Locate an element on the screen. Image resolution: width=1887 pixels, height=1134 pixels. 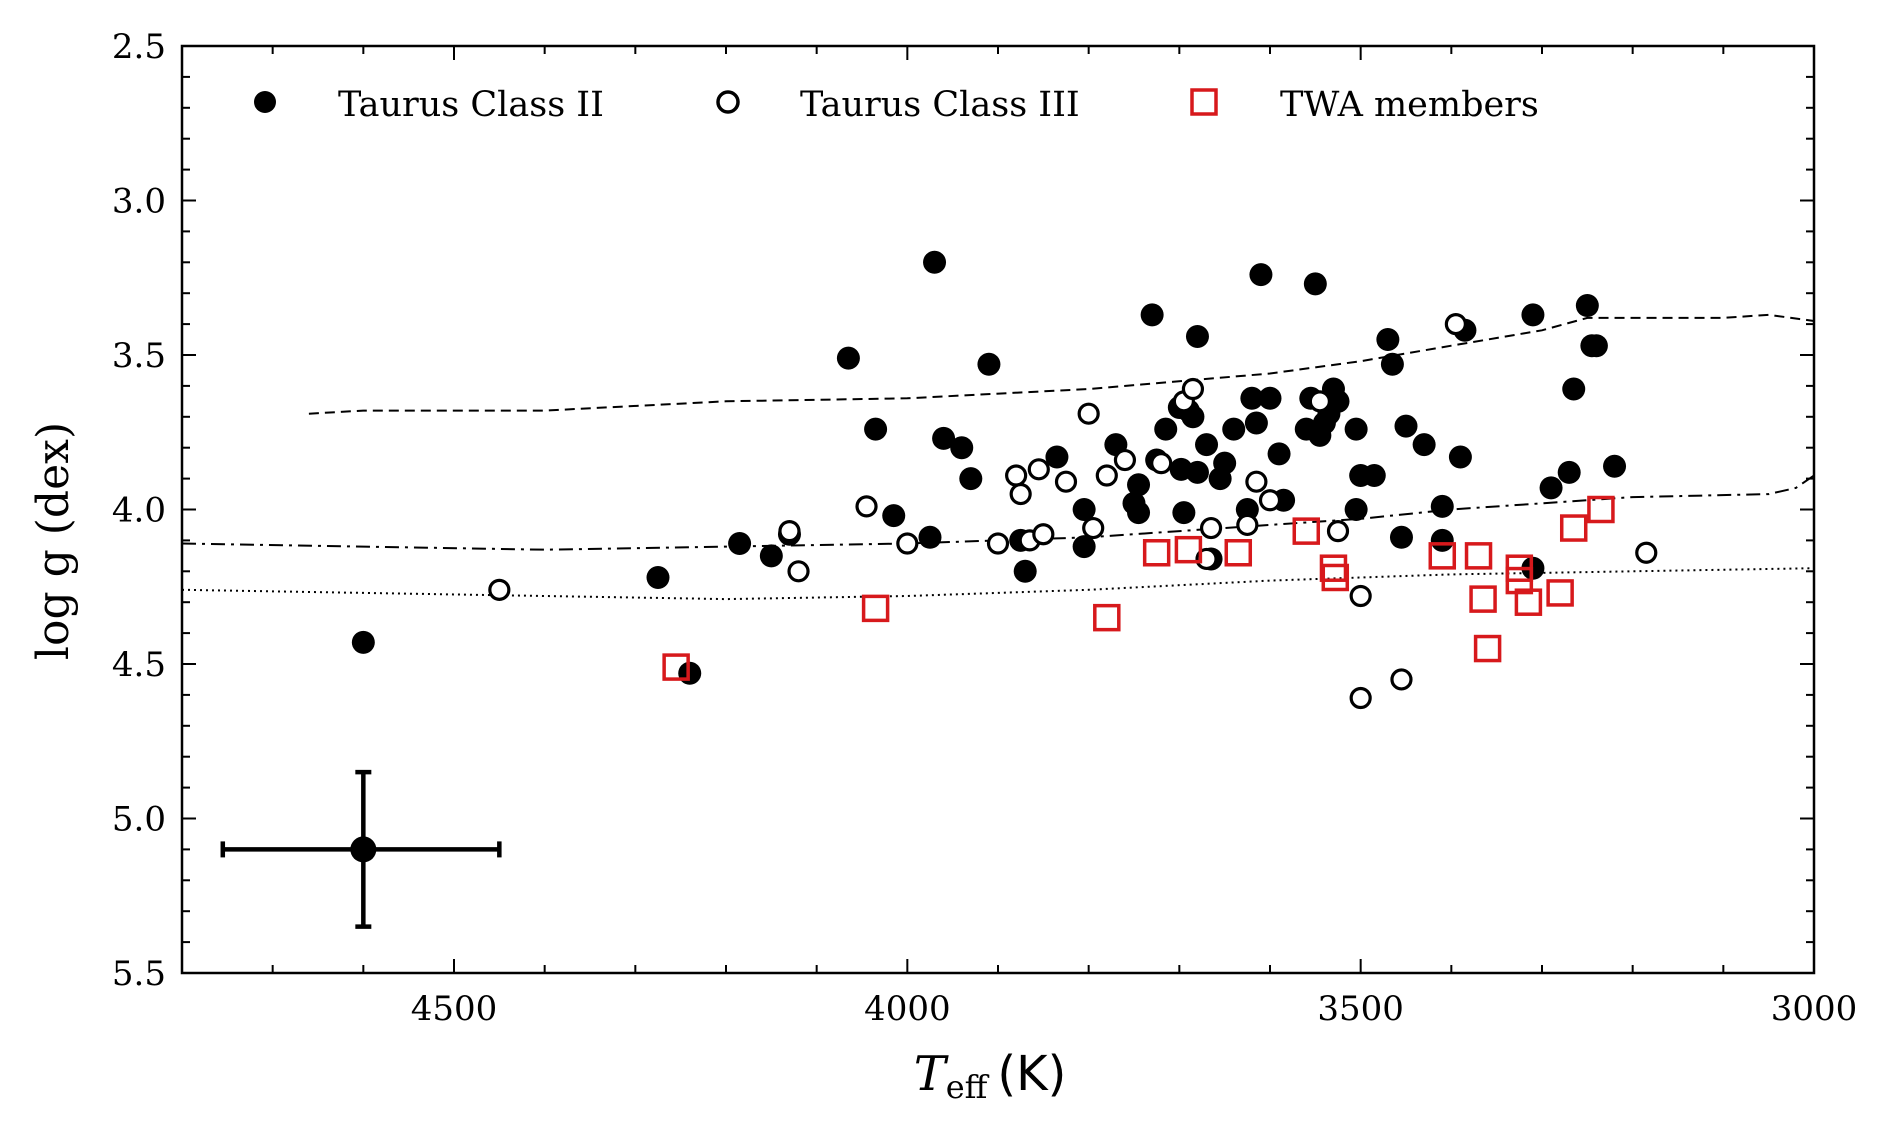
legend-marker-open-circle is located at coordinates (728, 102).